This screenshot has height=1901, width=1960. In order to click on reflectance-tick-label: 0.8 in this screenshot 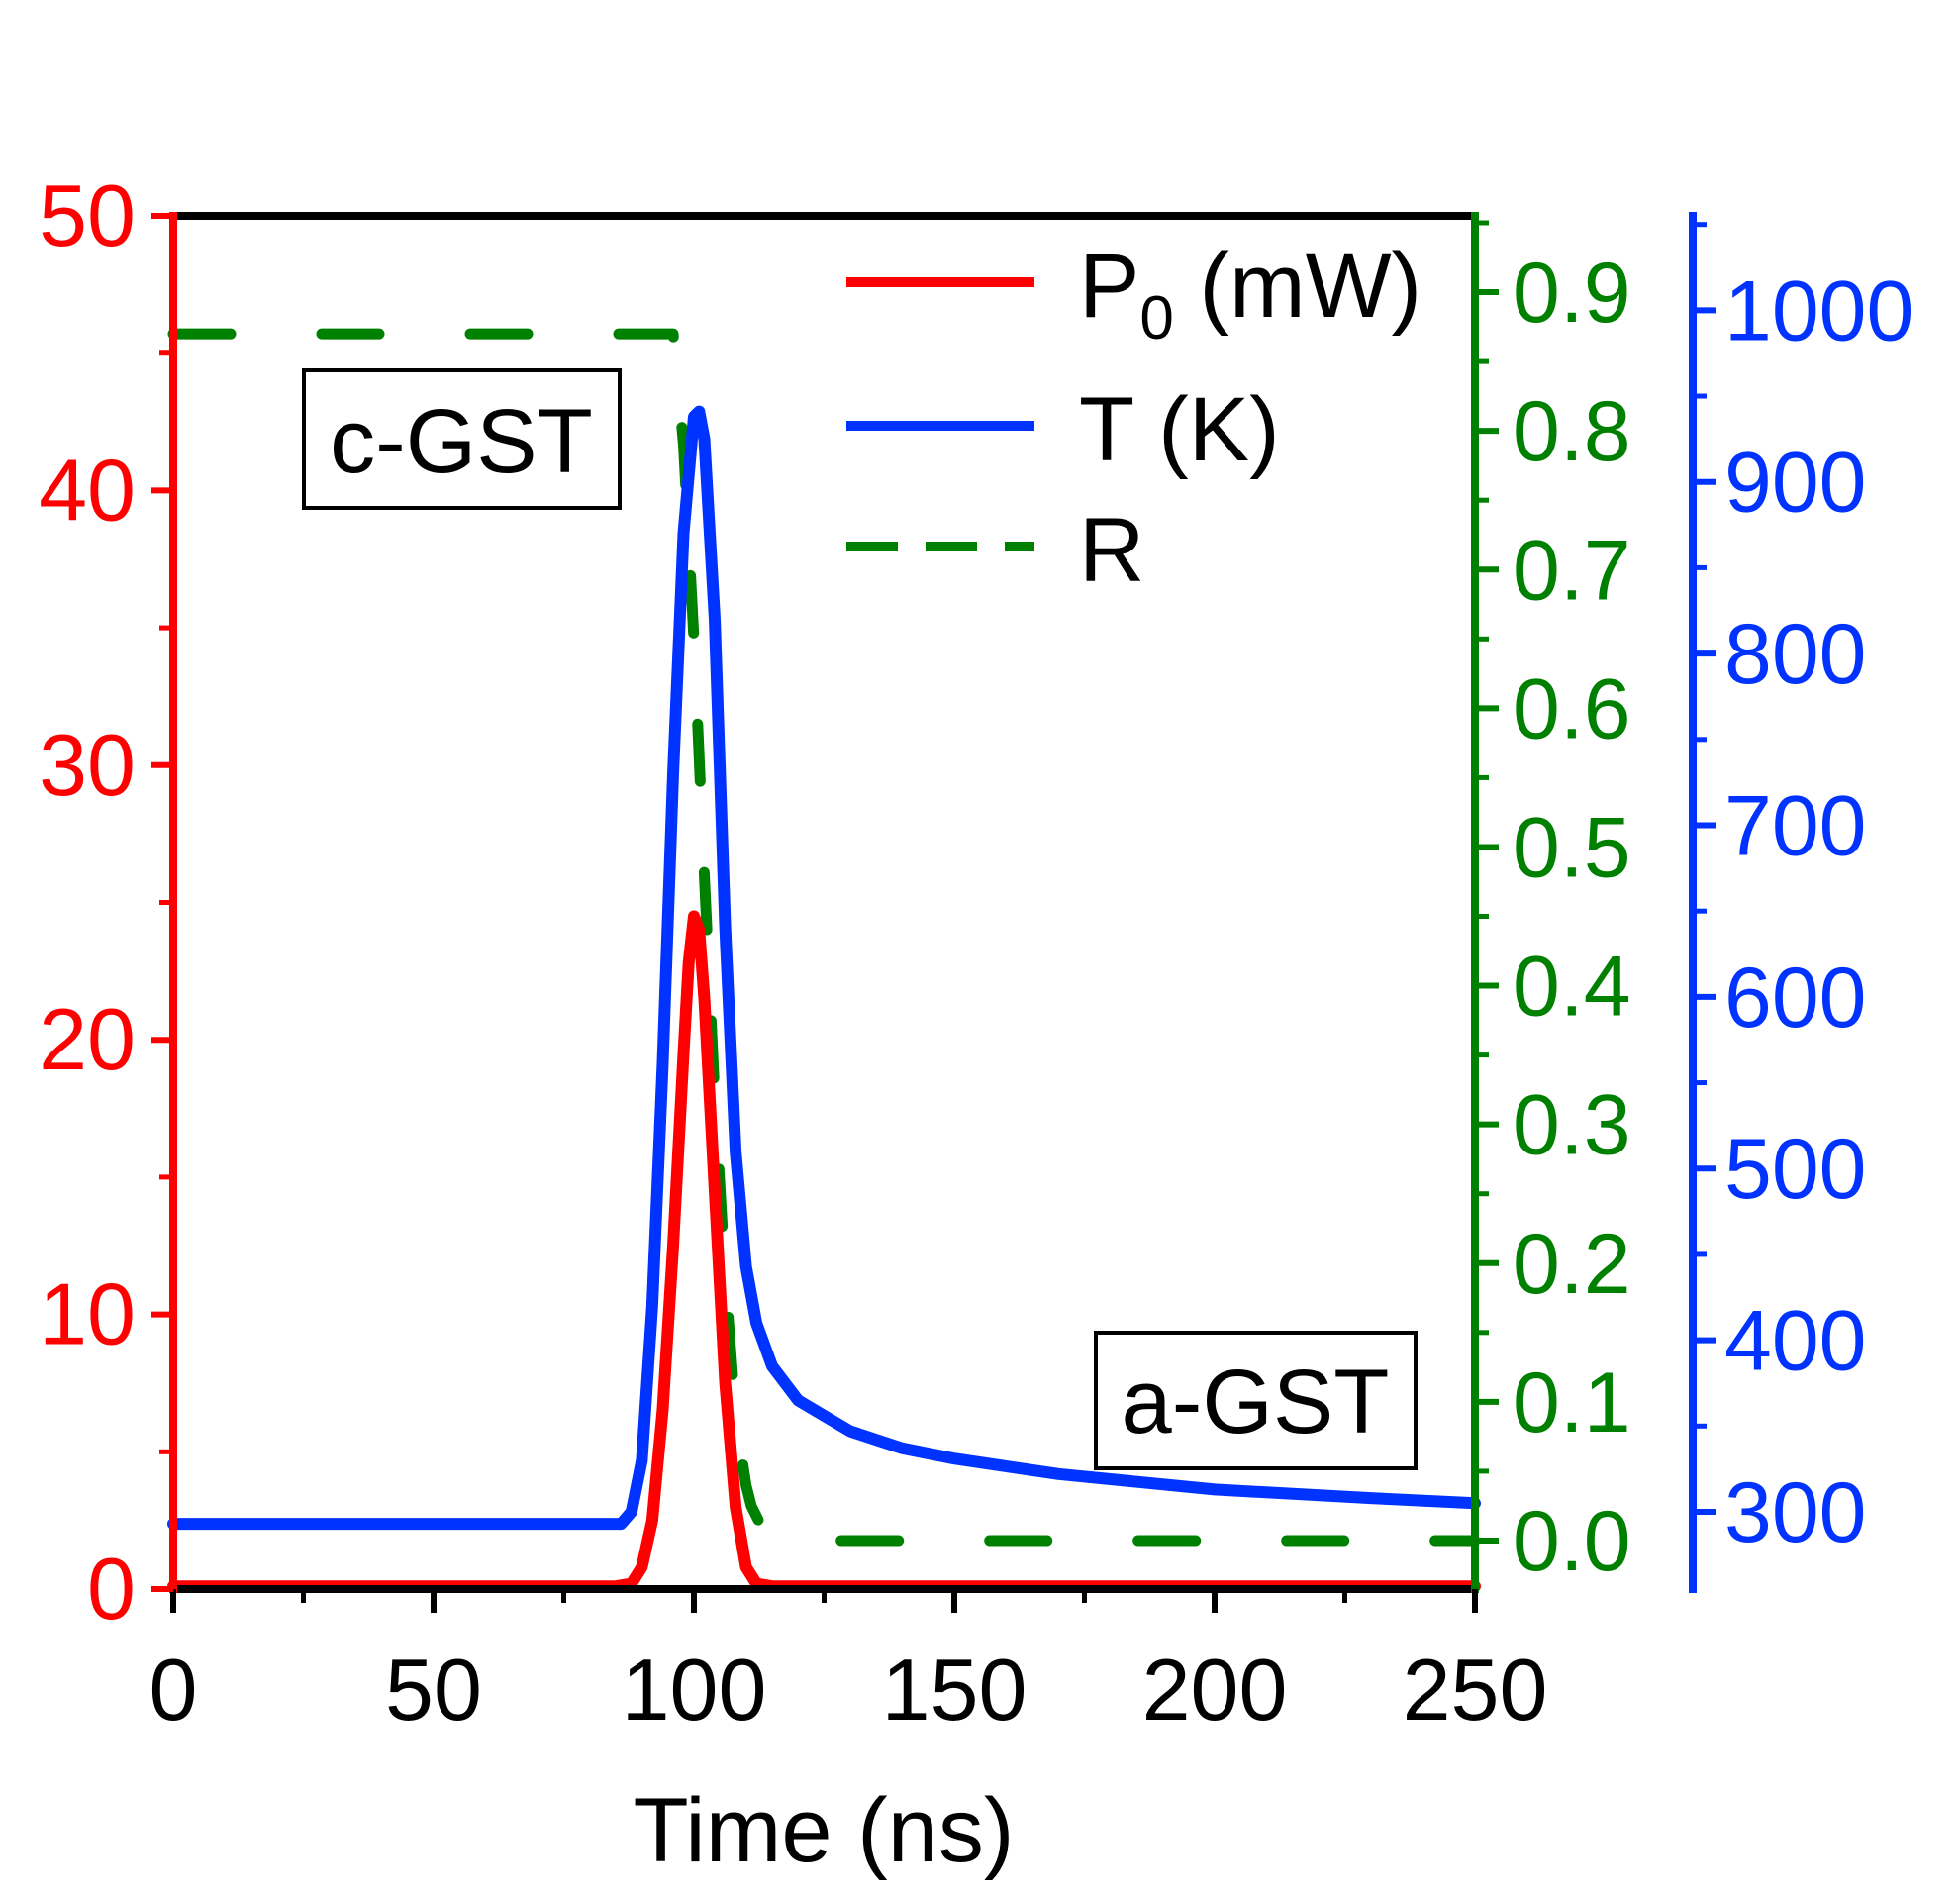, I will do `click(1572, 431)`.